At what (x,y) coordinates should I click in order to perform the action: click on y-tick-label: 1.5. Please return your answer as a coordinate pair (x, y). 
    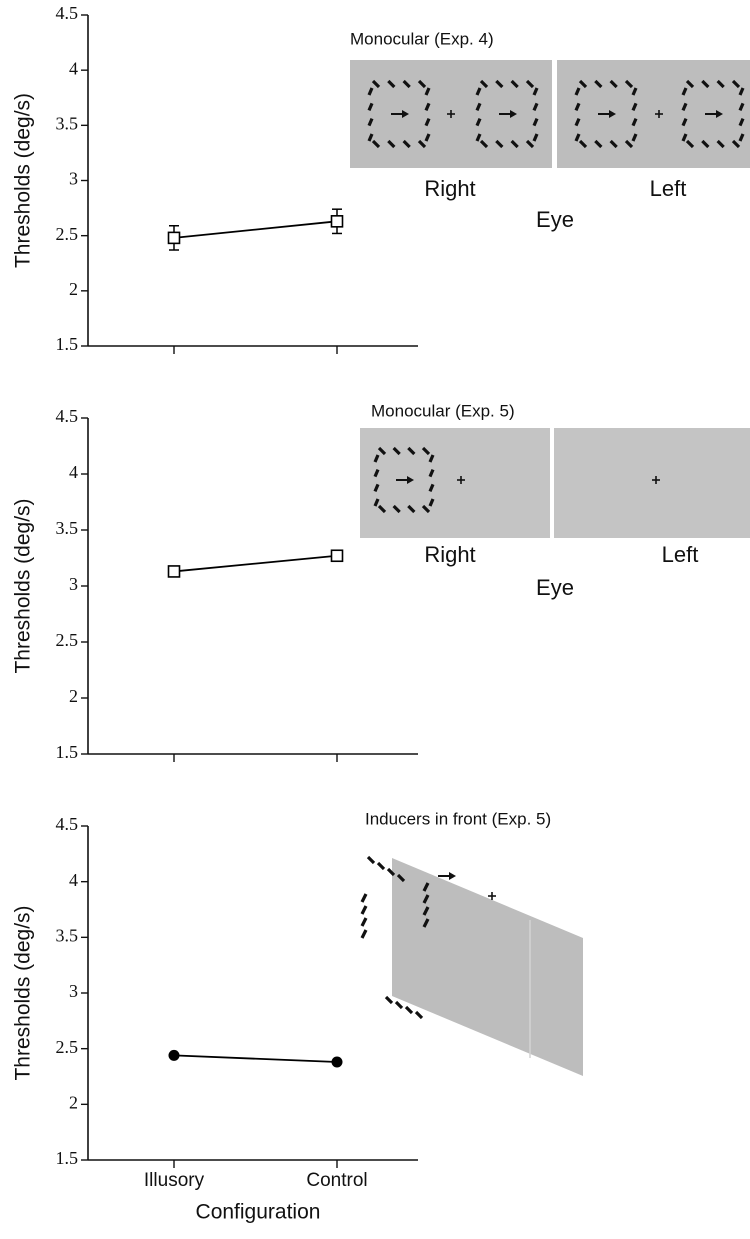
    Looking at the image, I should click on (67, 344).